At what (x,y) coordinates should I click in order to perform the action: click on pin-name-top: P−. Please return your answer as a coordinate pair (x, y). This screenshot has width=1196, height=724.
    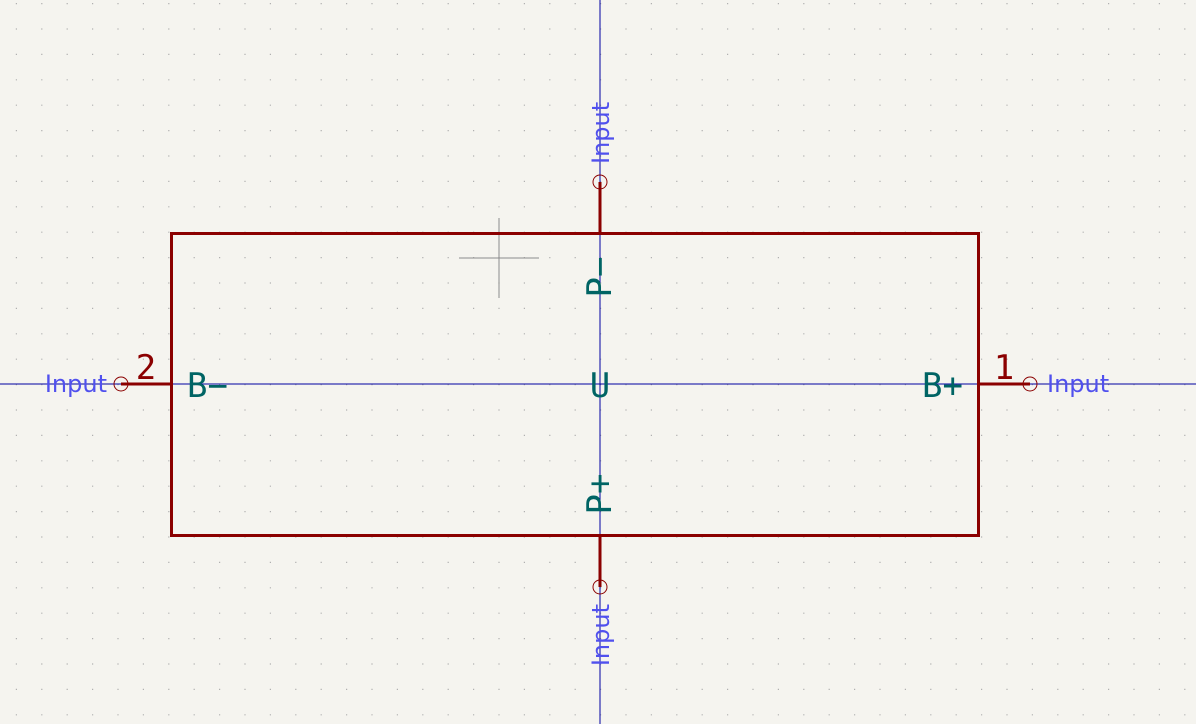
    Looking at the image, I should click on (600, 277).